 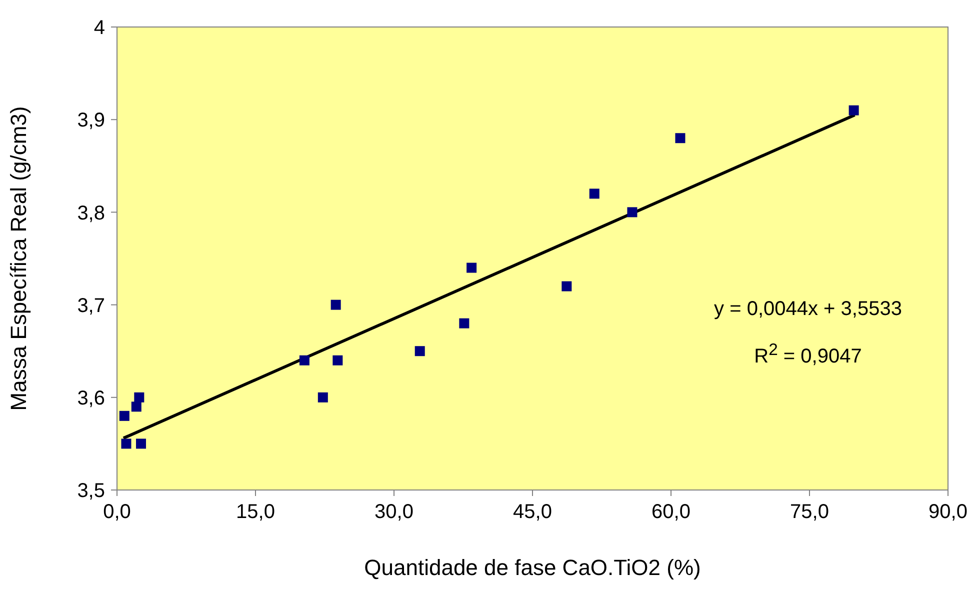 What do you see at coordinates (394, 512) in the screenshot?
I see `x-tick-label: 30,0` at bounding box center [394, 512].